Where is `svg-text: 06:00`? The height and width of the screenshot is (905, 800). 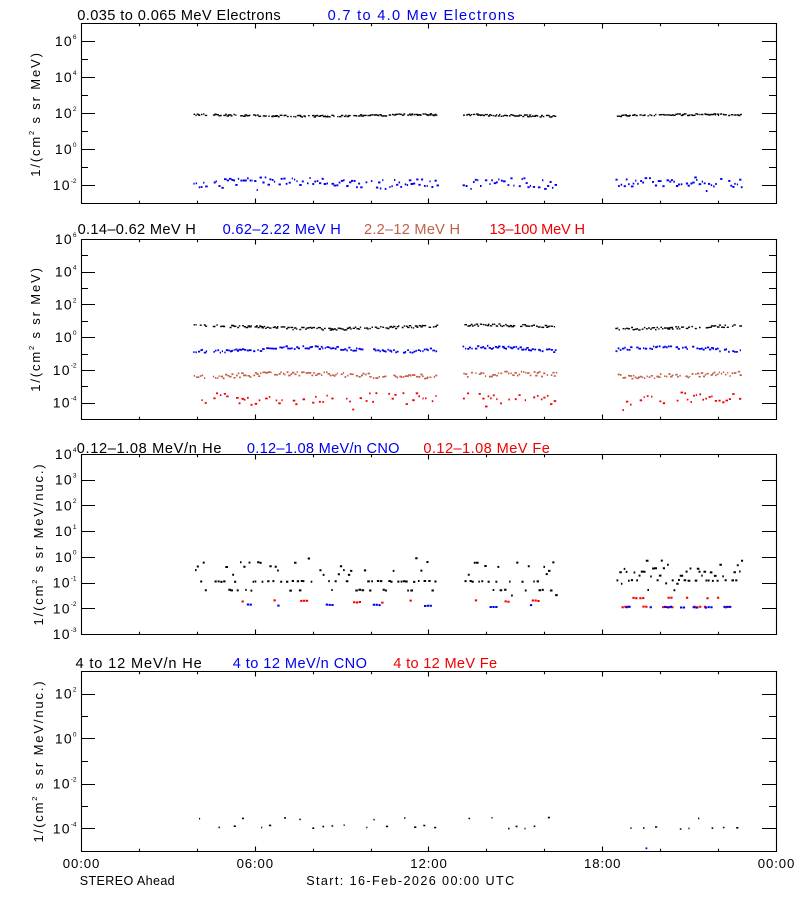
svg-text: 06:00 is located at coordinates (255, 863).